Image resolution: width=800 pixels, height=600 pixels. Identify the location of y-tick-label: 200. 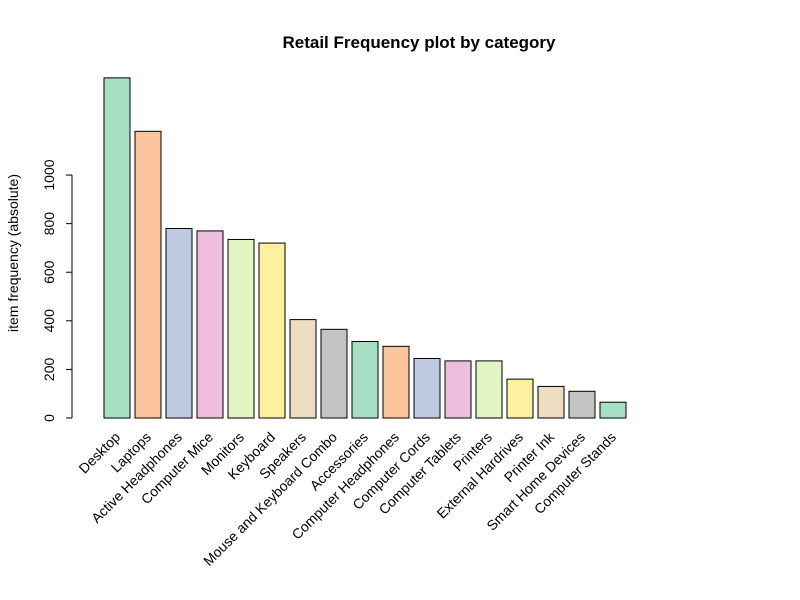
(49, 370).